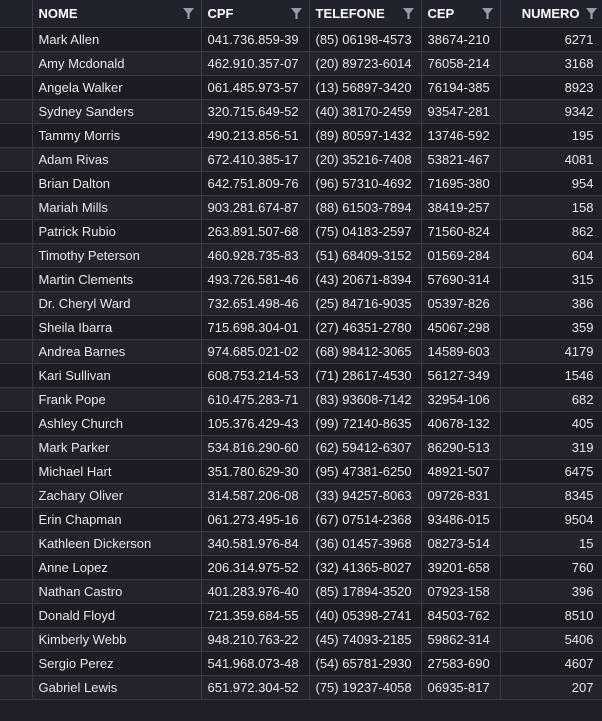 Image resolution: width=602 pixels, height=721 pixels. What do you see at coordinates (551, 615) in the screenshot?
I see `cell-numero: 8510` at bounding box center [551, 615].